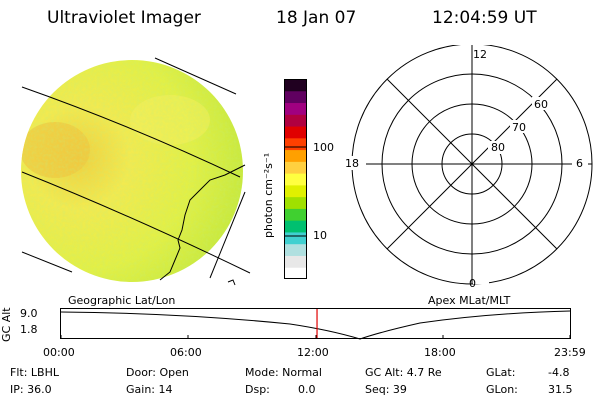 This screenshot has width=600, height=400. What do you see at coordinates (403, 372) in the screenshot?
I see `gc-alt-status: GC Alt: 4.7 Re` at bounding box center [403, 372].